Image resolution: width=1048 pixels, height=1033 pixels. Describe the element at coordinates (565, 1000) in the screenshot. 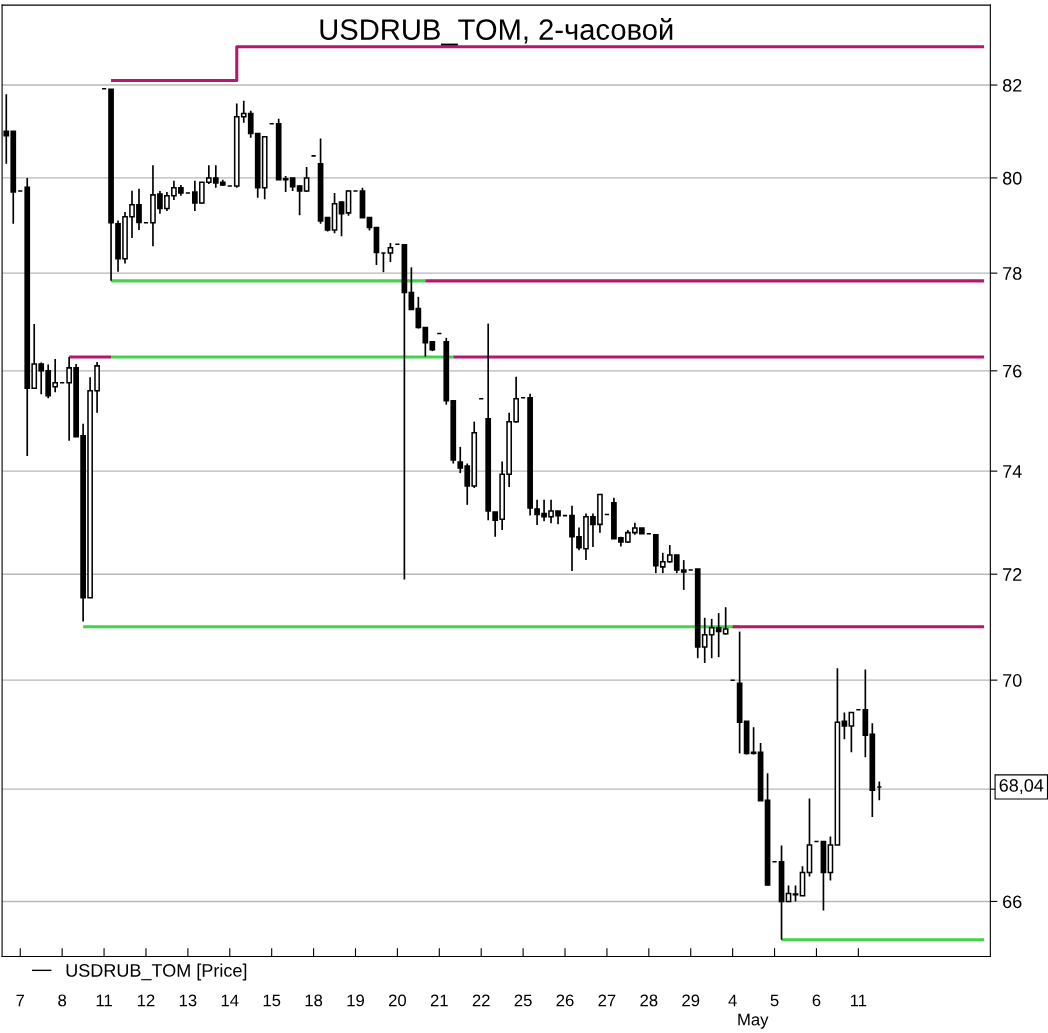

I see `x-tick-label: 26` at that location.